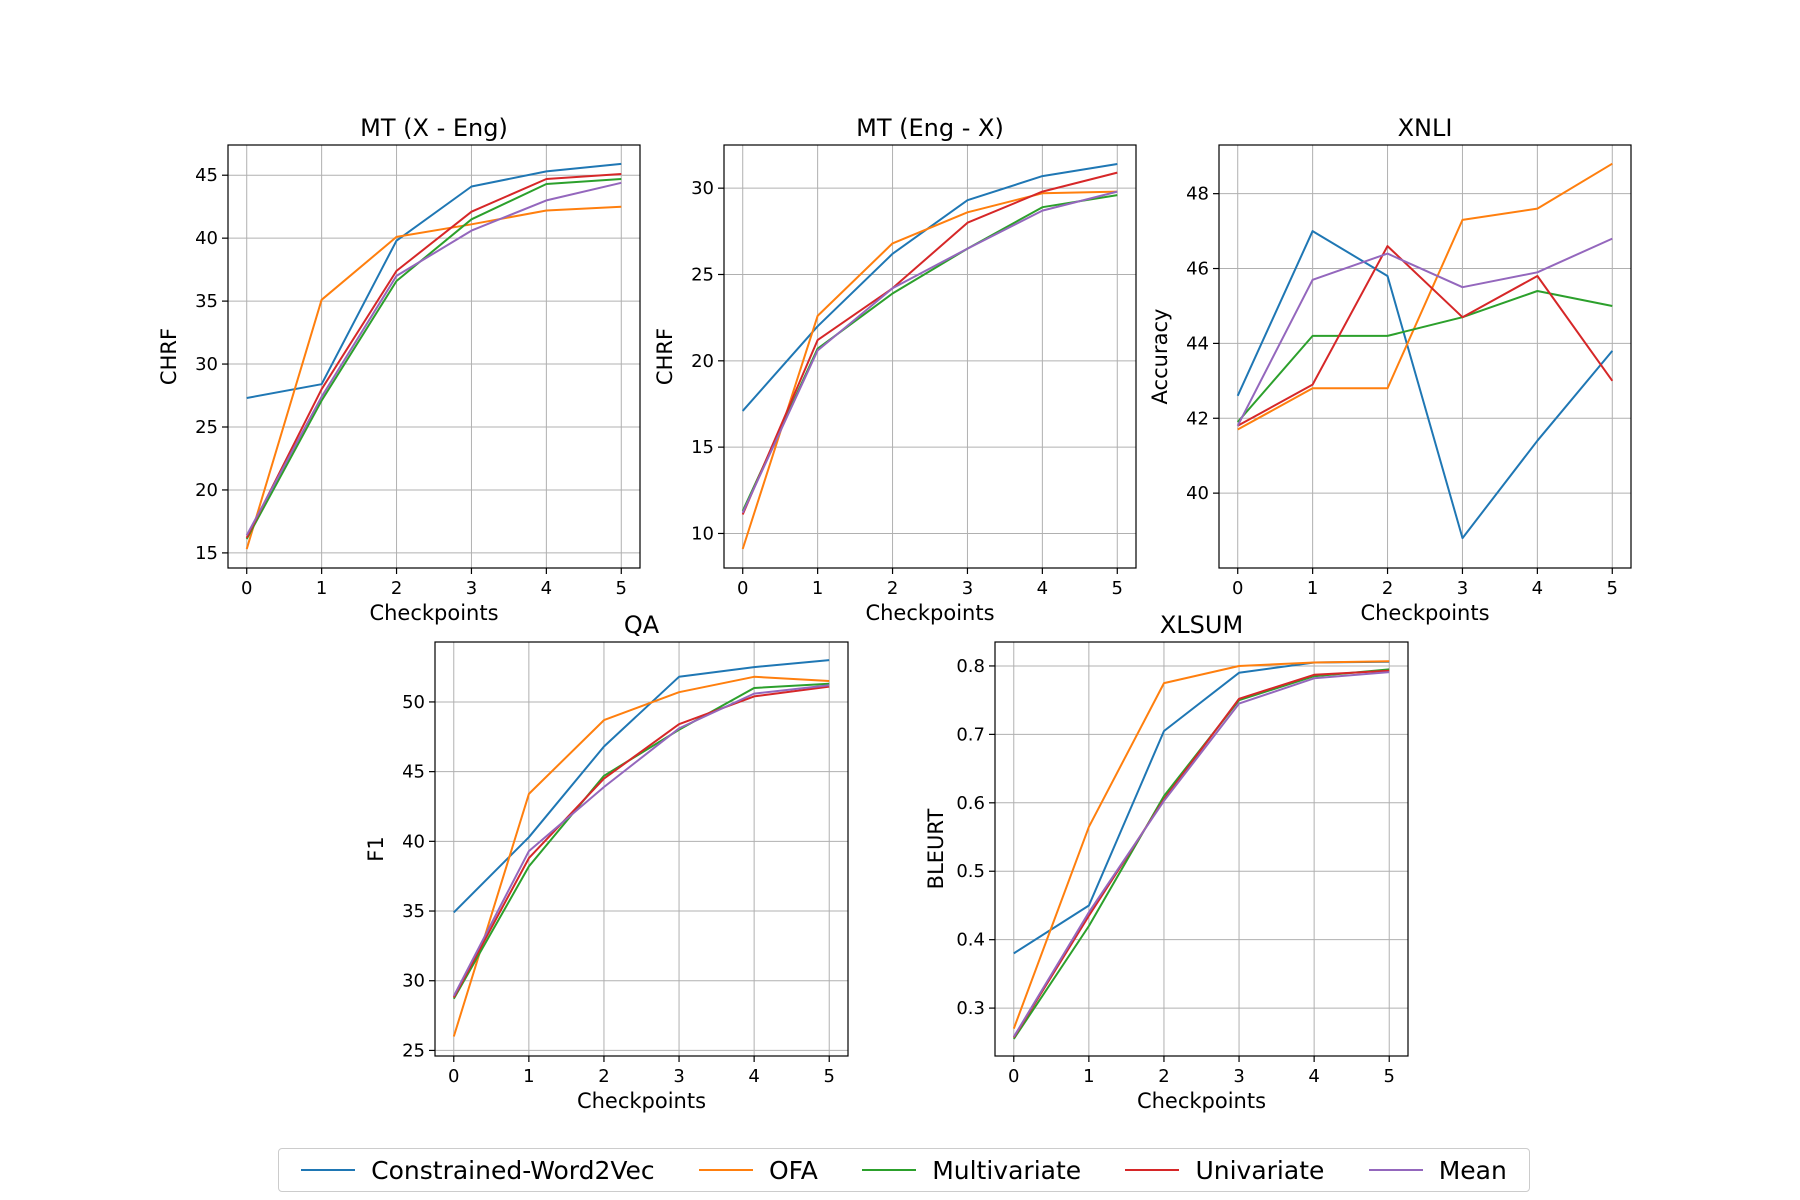 The width and height of the screenshot is (1800, 1200). Describe the element at coordinates (642, 625) in the screenshot. I see `chart-title: QA` at that location.